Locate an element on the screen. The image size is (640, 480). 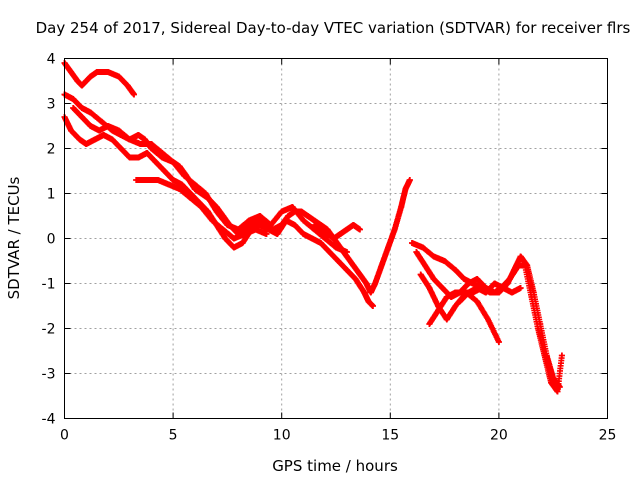
y-tick-label: 2 is located at coordinates (51, 150).